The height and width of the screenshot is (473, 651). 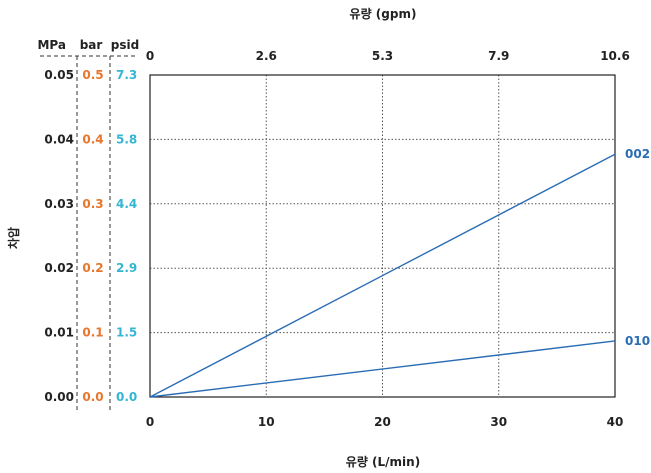 What do you see at coordinates (59, 397) in the screenshot?
I see `y-tick-mpa: 0.00` at bounding box center [59, 397].